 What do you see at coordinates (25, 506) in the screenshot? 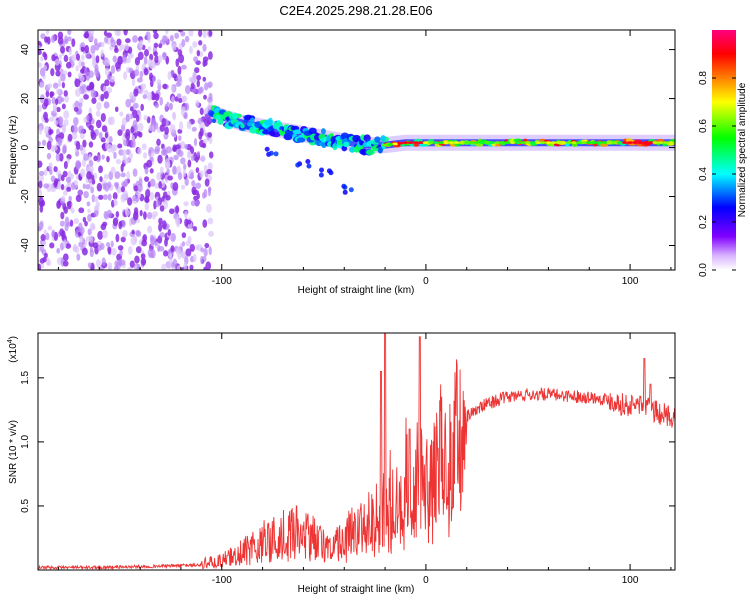
I see `bottom-y-tick-label: 0.5` at bounding box center [25, 506].